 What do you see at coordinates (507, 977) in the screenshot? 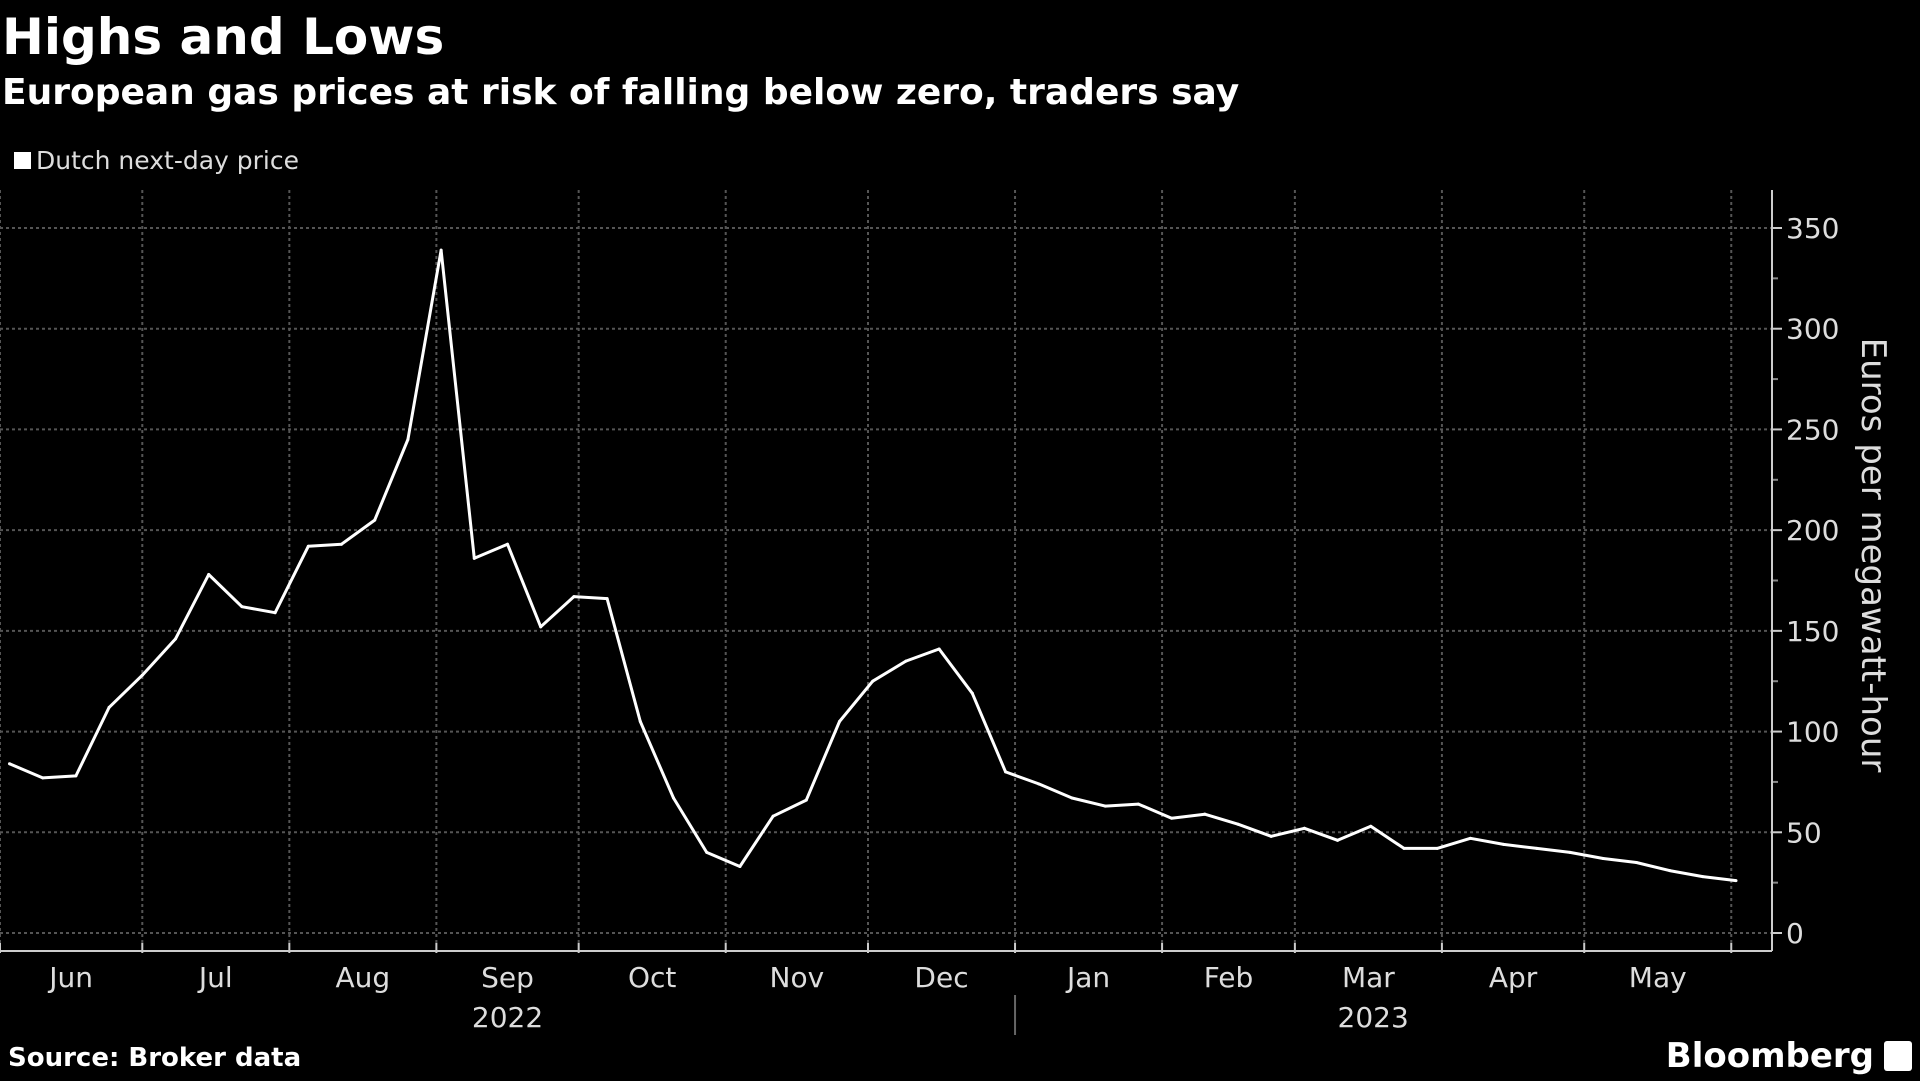
I see `x-tick-label: Sep` at bounding box center [507, 977].